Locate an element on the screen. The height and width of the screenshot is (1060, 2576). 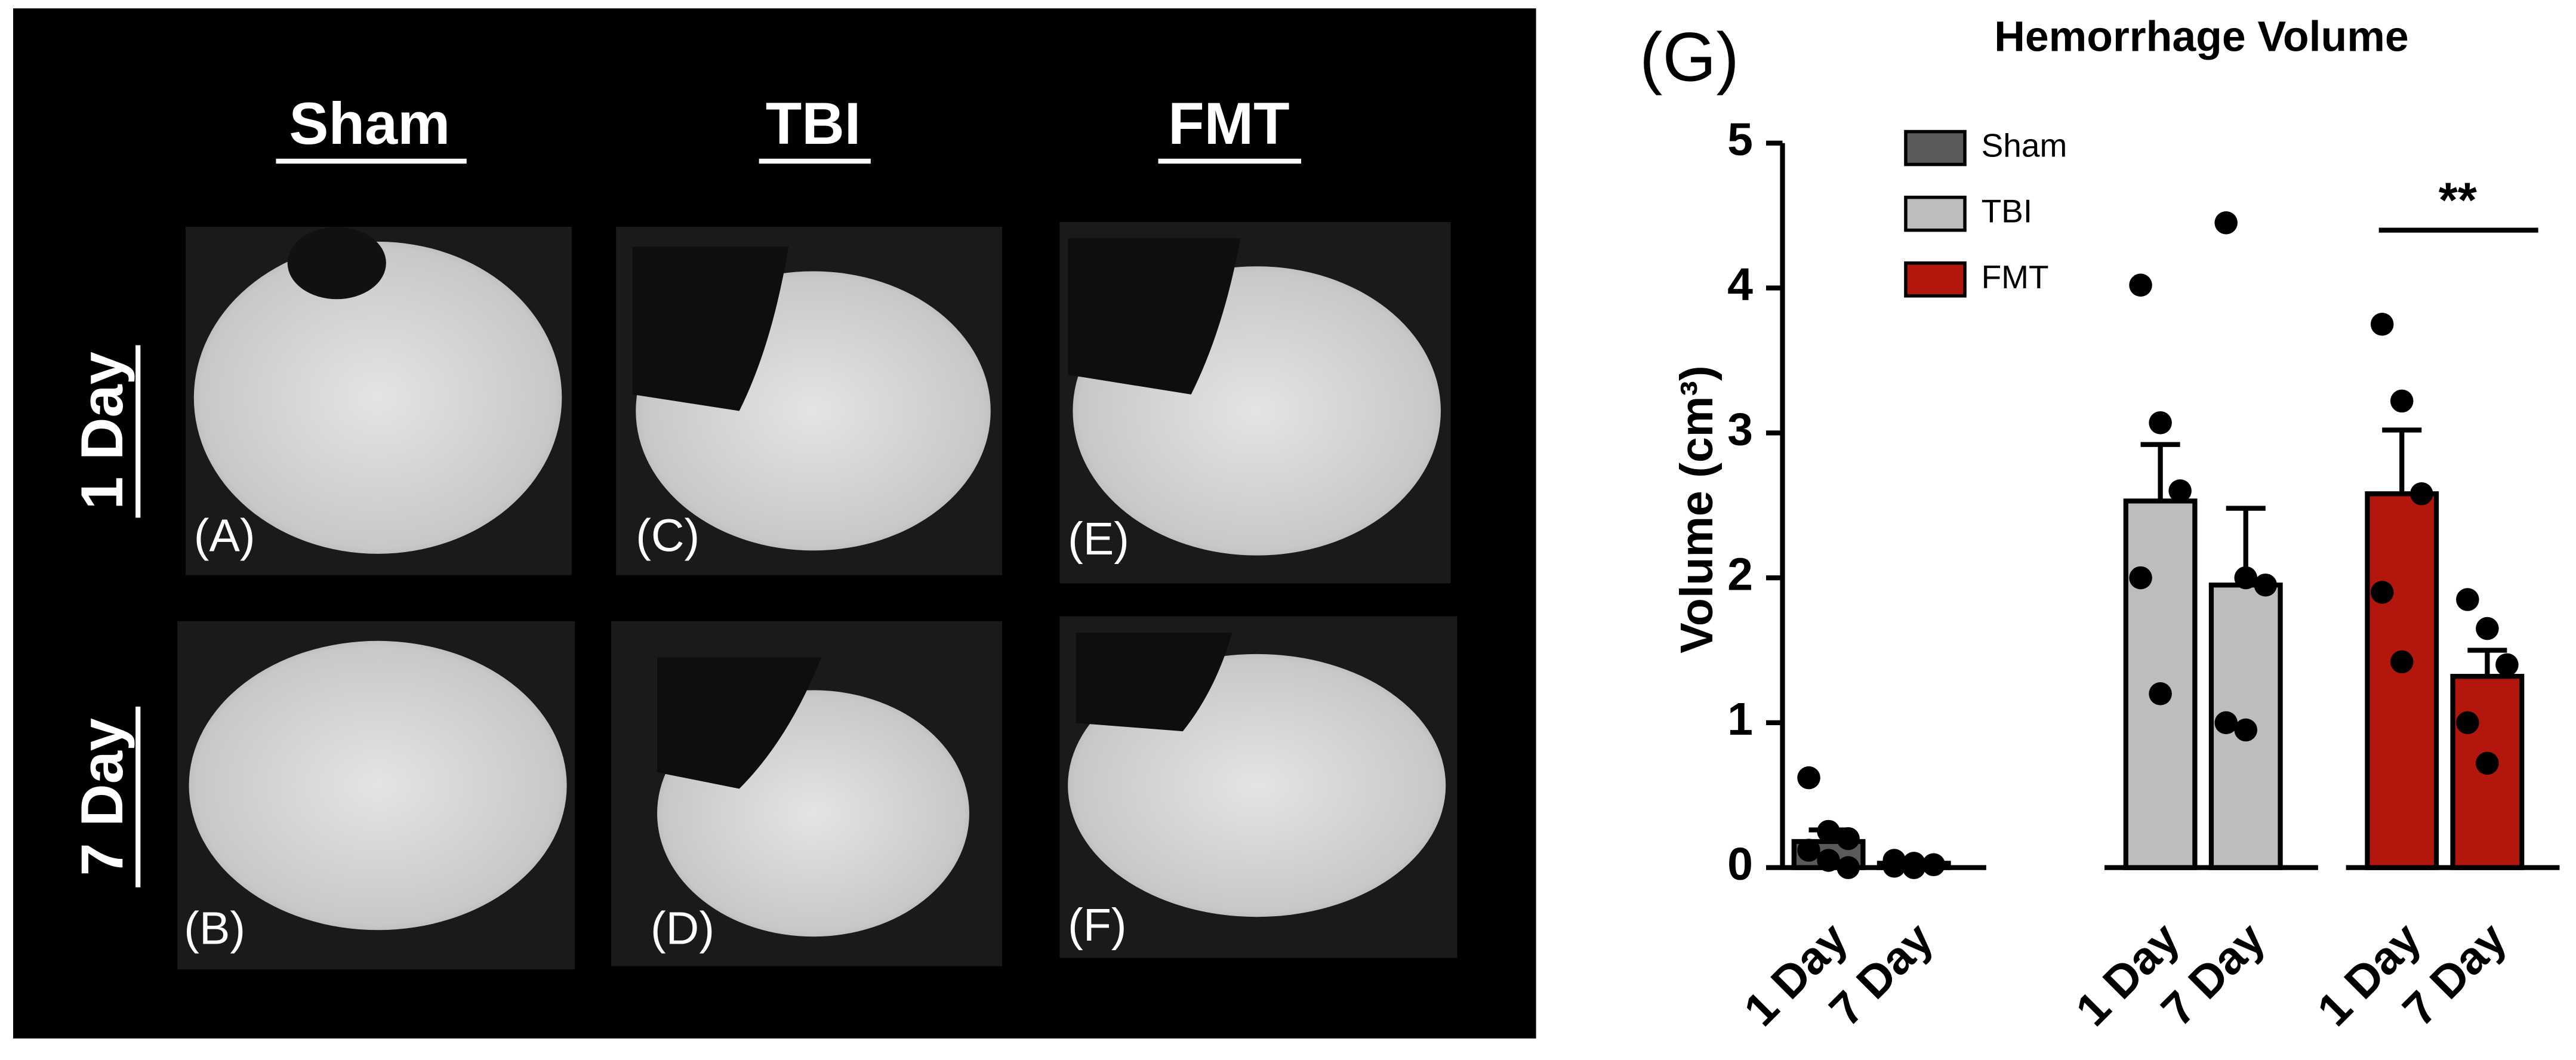
panel-label: (E) is located at coordinates (1098, 539).